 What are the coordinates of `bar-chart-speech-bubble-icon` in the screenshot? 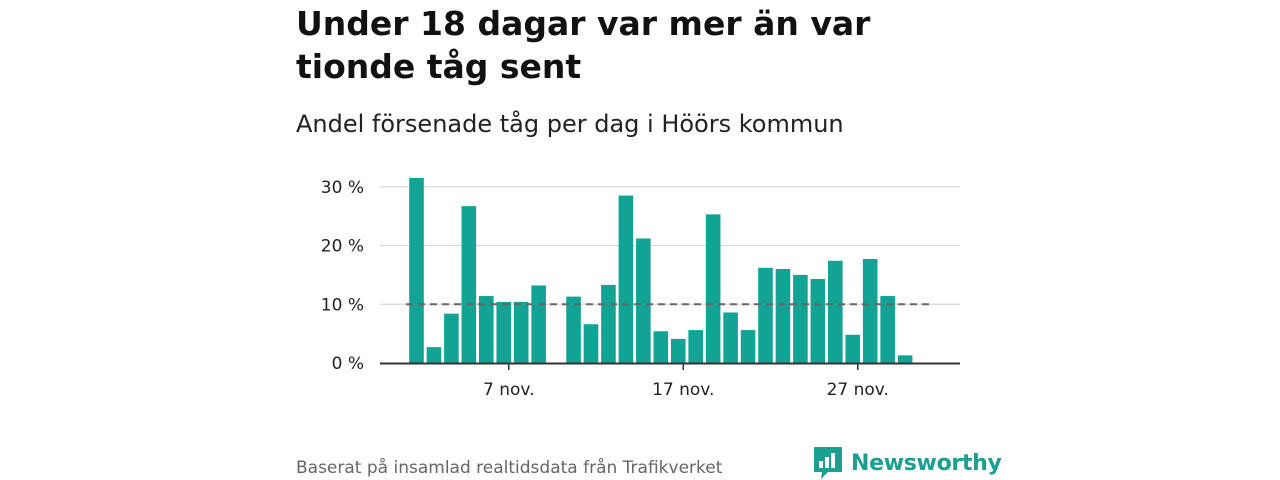 It's located at (828, 463).